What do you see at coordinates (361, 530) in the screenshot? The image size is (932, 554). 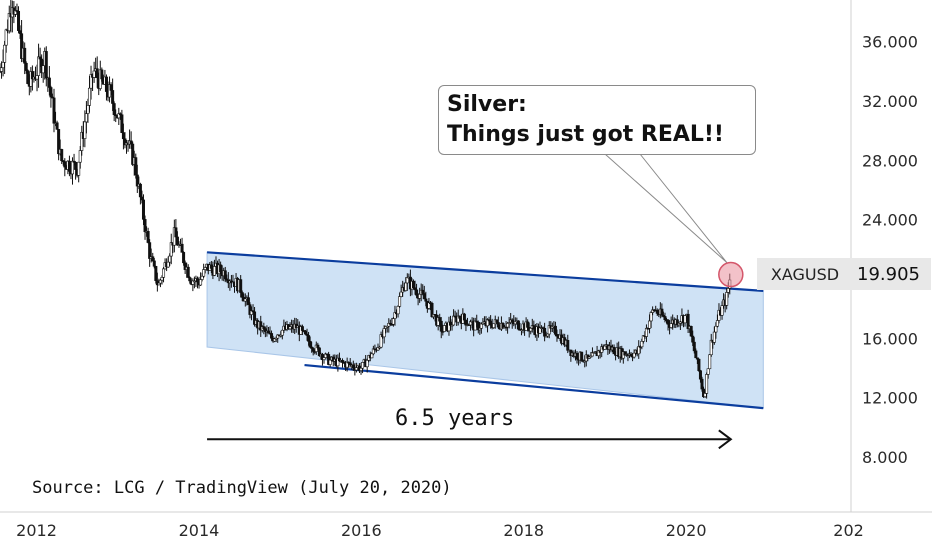 I see `x-tick-label: 2016` at bounding box center [361, 530].